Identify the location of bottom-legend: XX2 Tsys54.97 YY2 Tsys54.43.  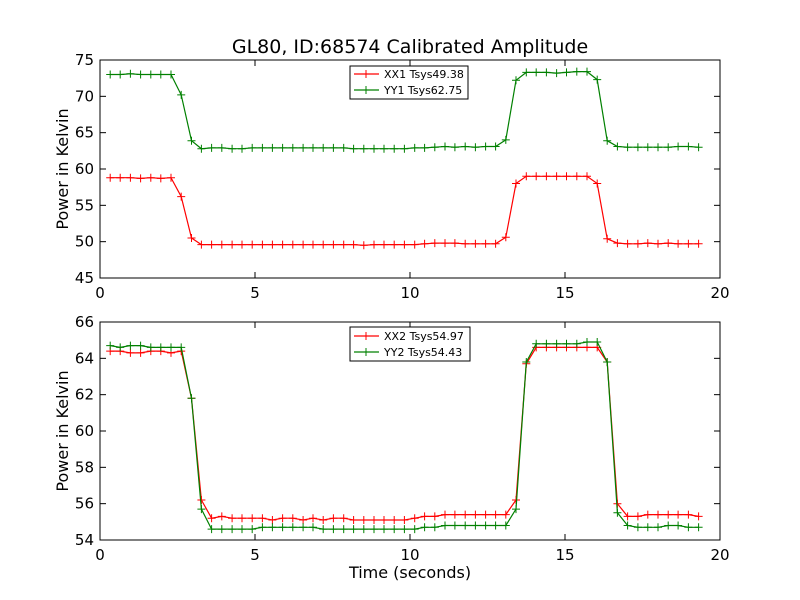
(410, 344).